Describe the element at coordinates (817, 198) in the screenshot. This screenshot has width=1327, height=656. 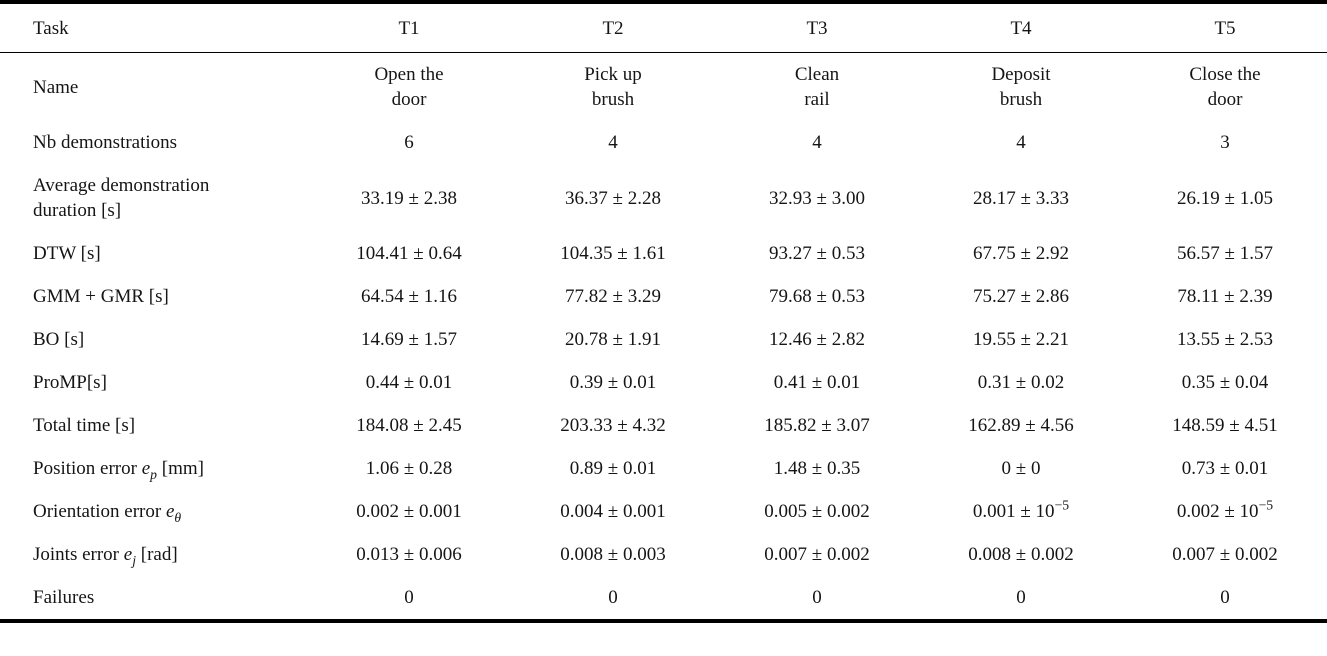
I see `table-cell: 32.93 ± 3.00` at that location.